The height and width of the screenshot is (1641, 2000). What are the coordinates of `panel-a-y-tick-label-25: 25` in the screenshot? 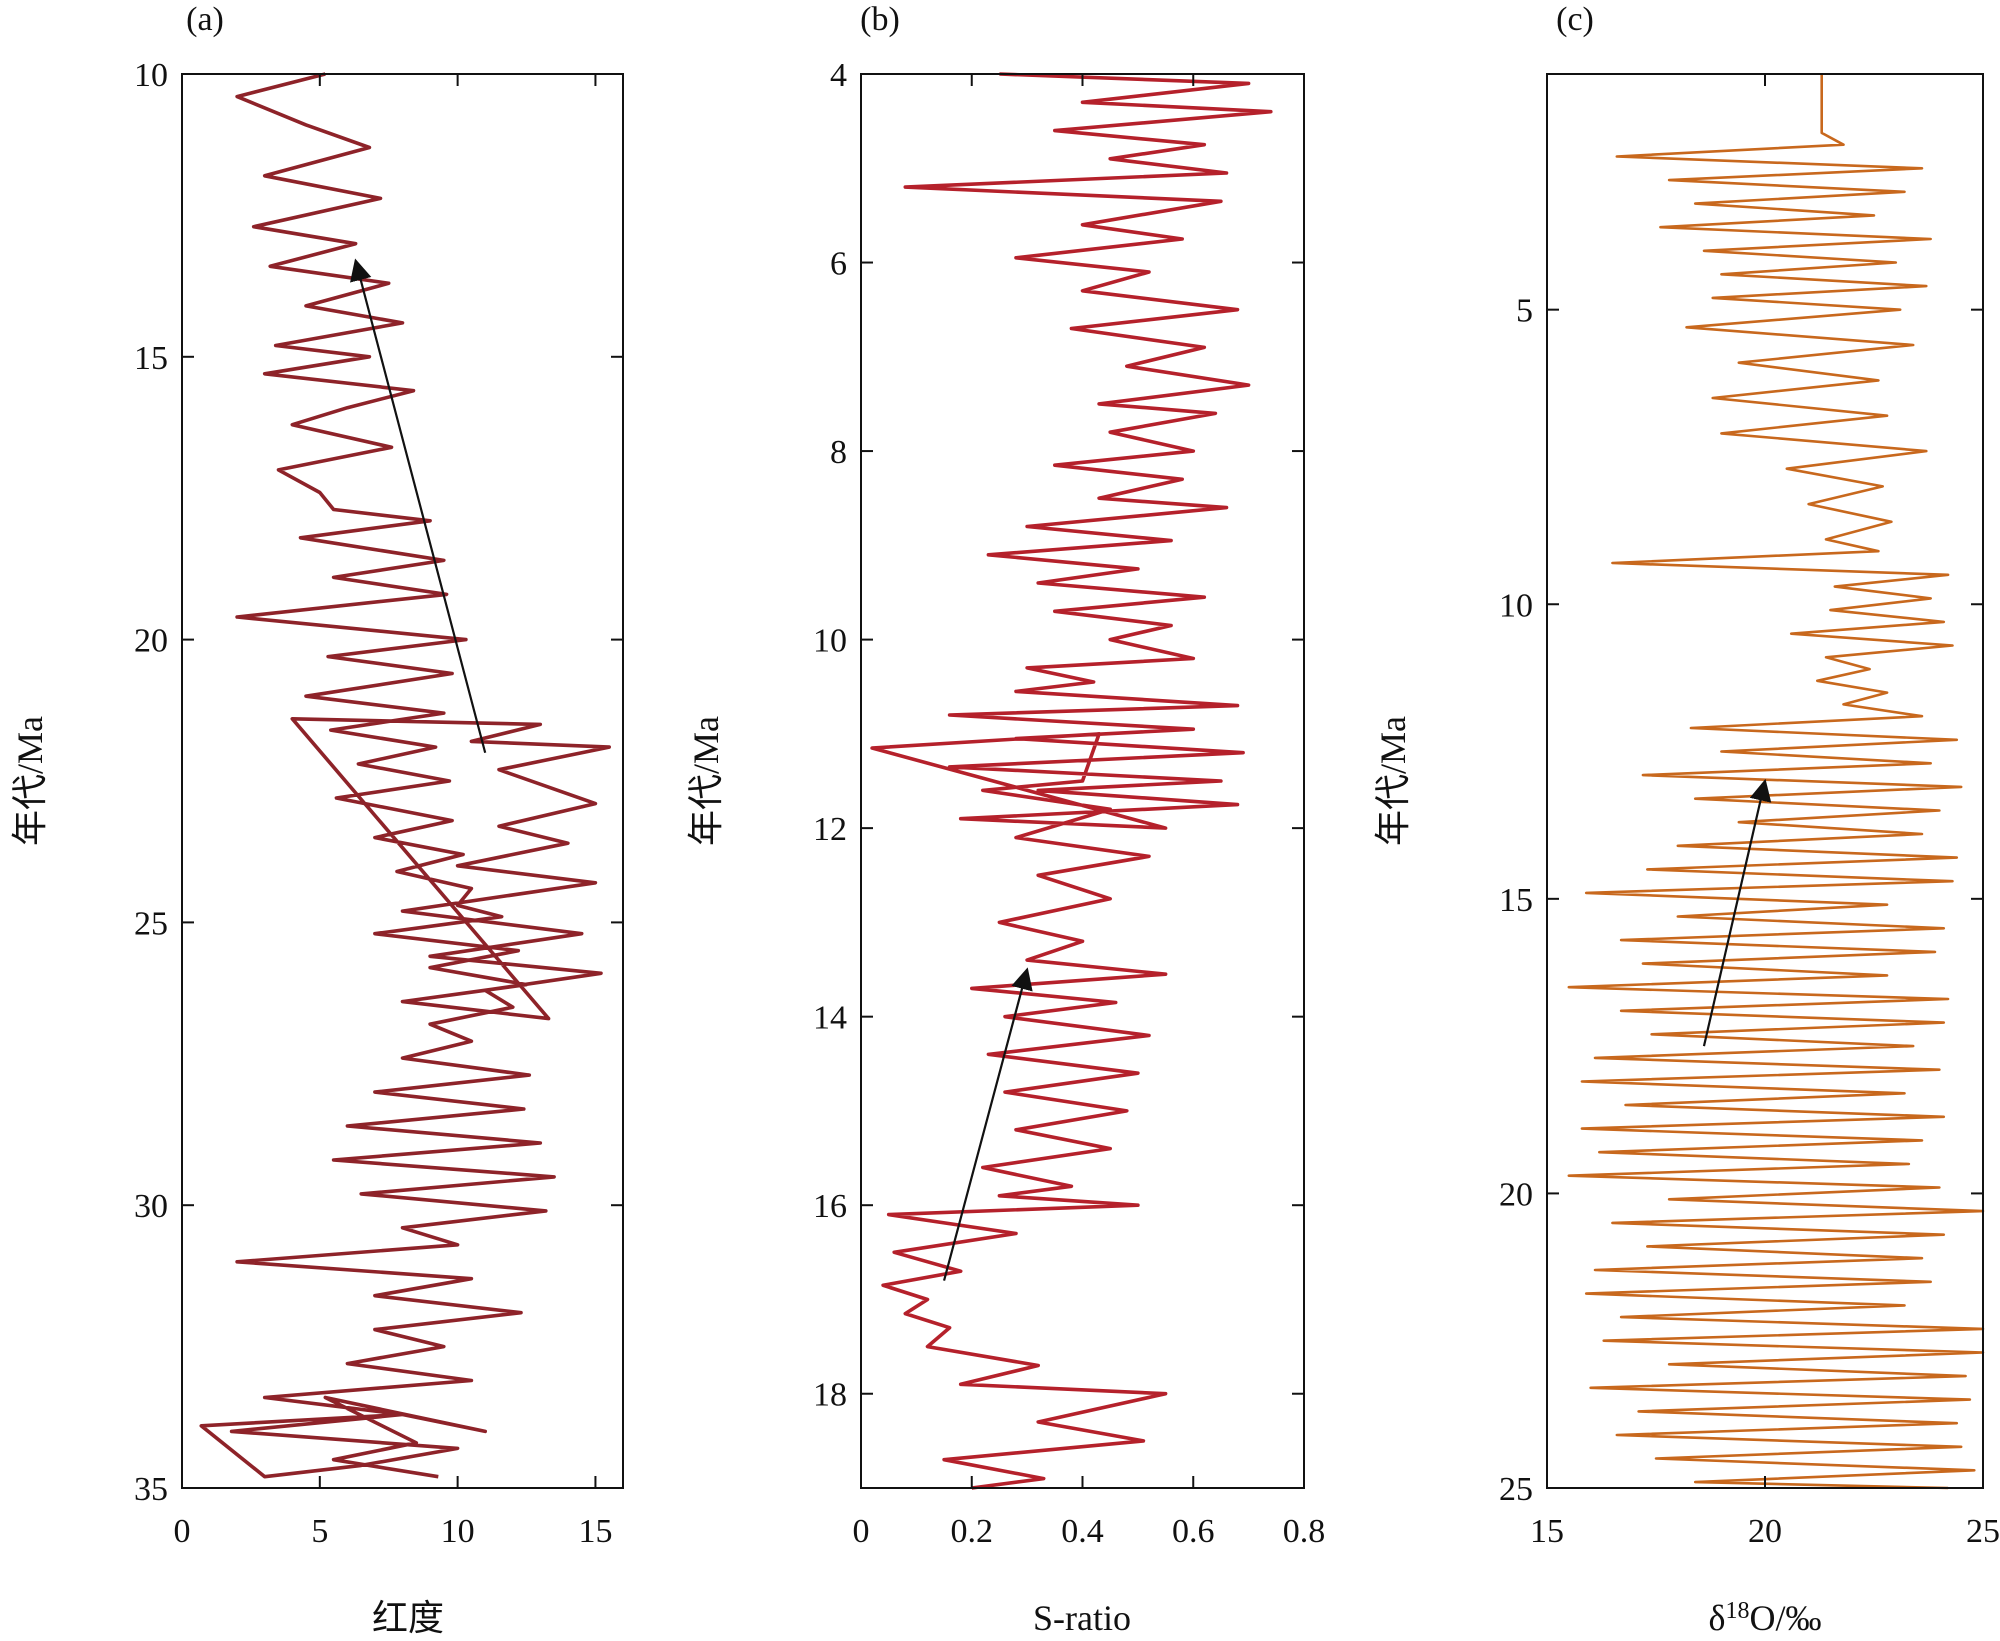 It's located at (151, 923).